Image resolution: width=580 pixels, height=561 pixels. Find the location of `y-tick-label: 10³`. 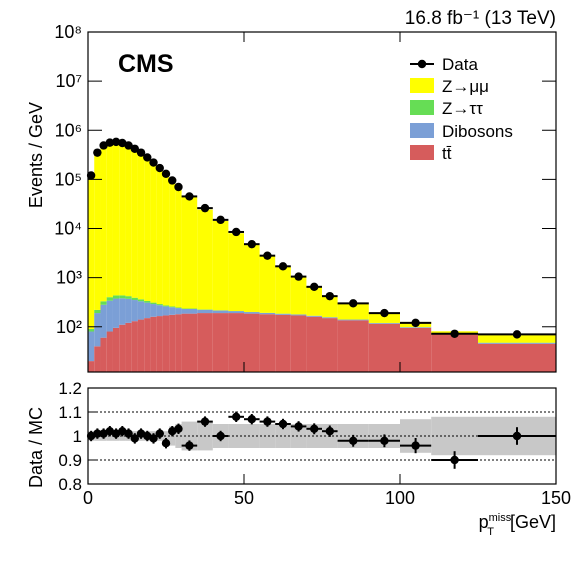

y-tick-label: 10³ is located at coordinates (69, 278).